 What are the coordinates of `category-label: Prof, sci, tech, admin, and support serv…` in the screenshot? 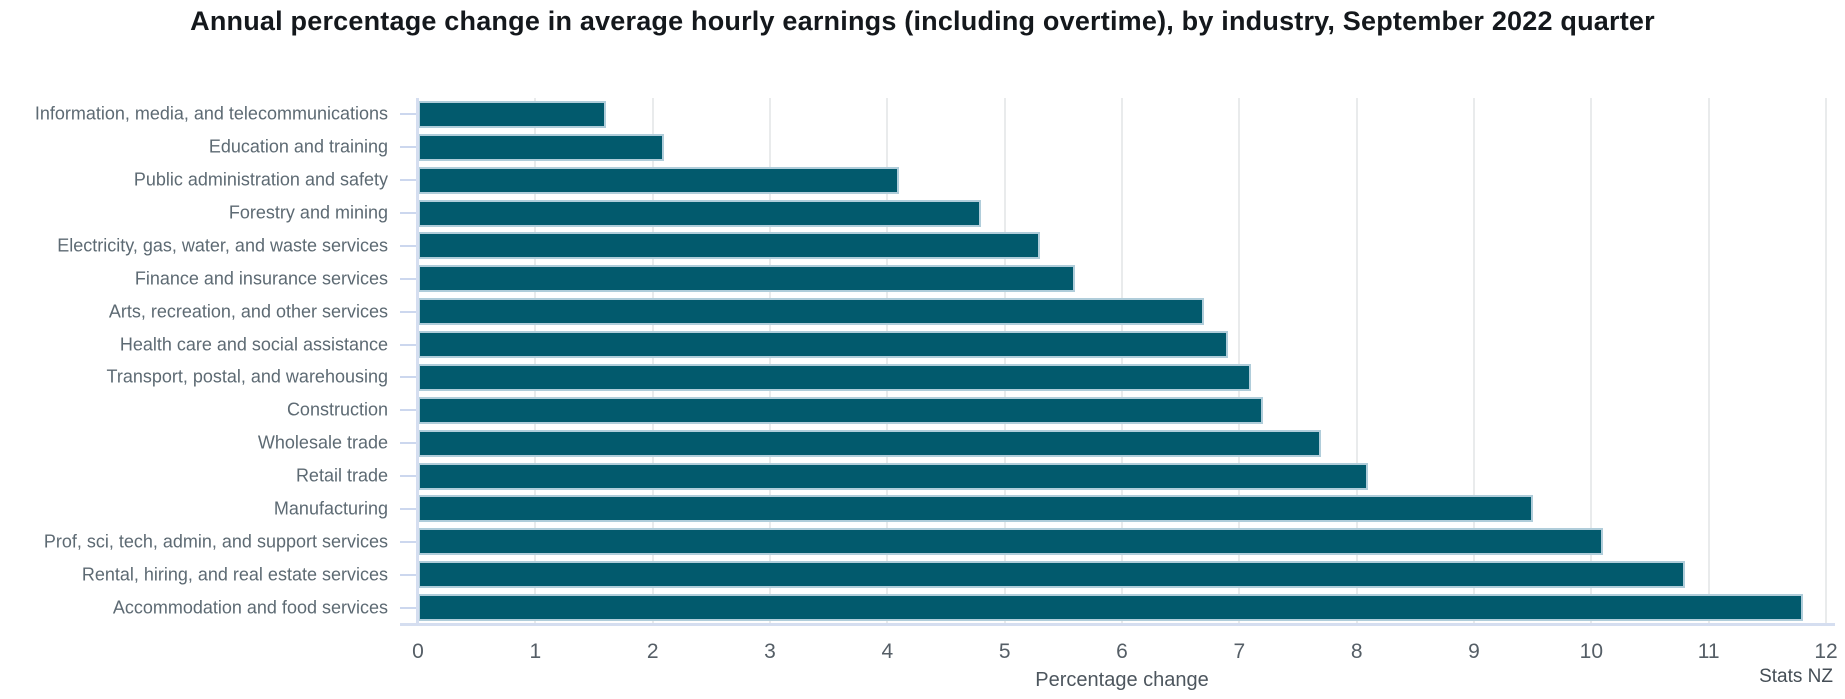 It's located at (215, 541).